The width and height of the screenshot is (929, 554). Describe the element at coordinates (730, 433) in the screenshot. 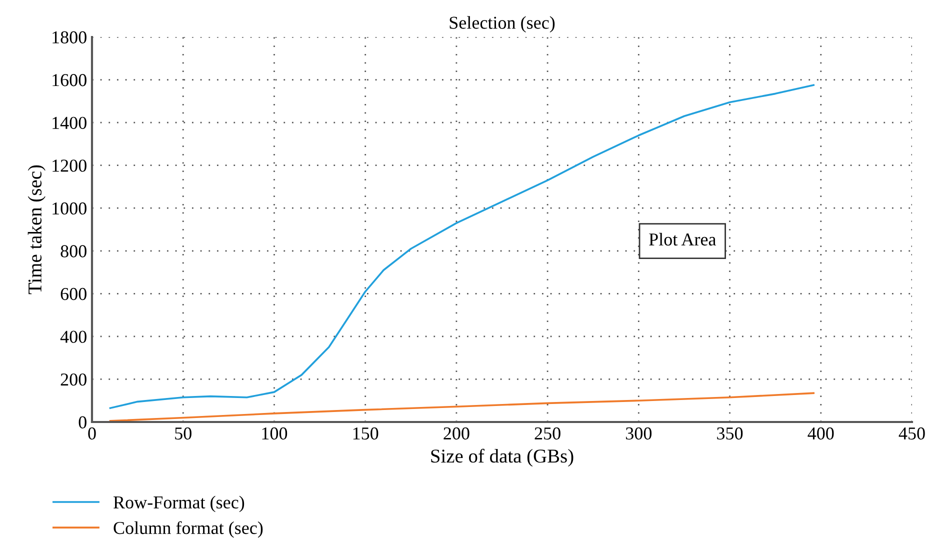

I see `x-tick-label: 350` at that location.